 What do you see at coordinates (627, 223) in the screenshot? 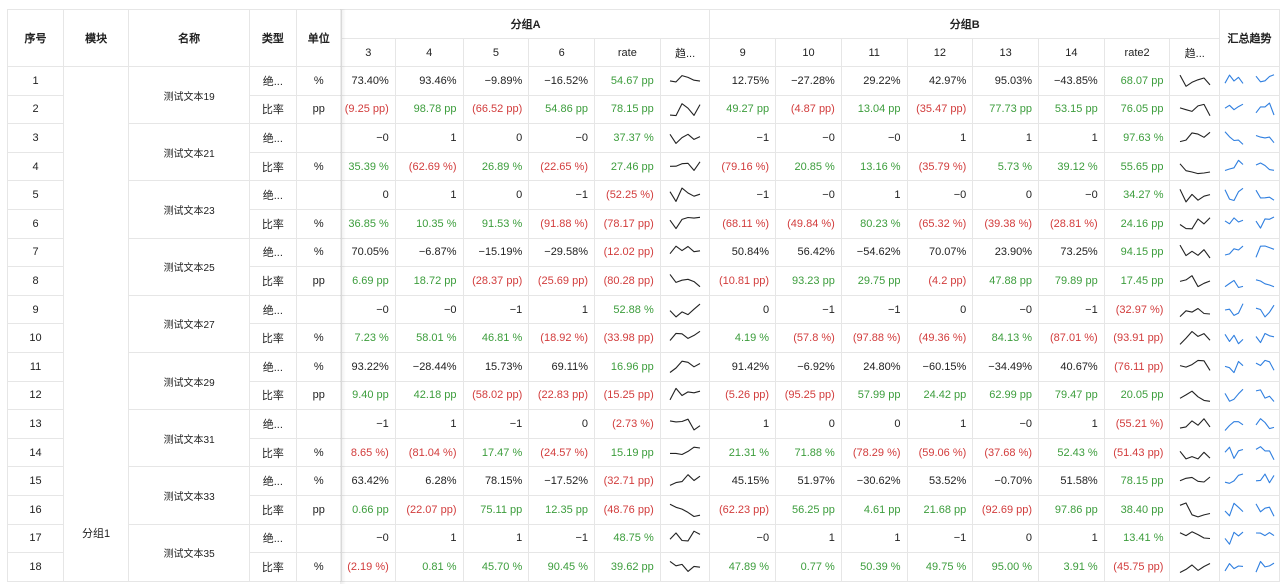
I see `rate-cell: (78.17 pp)` at bounding box center [627, 223].